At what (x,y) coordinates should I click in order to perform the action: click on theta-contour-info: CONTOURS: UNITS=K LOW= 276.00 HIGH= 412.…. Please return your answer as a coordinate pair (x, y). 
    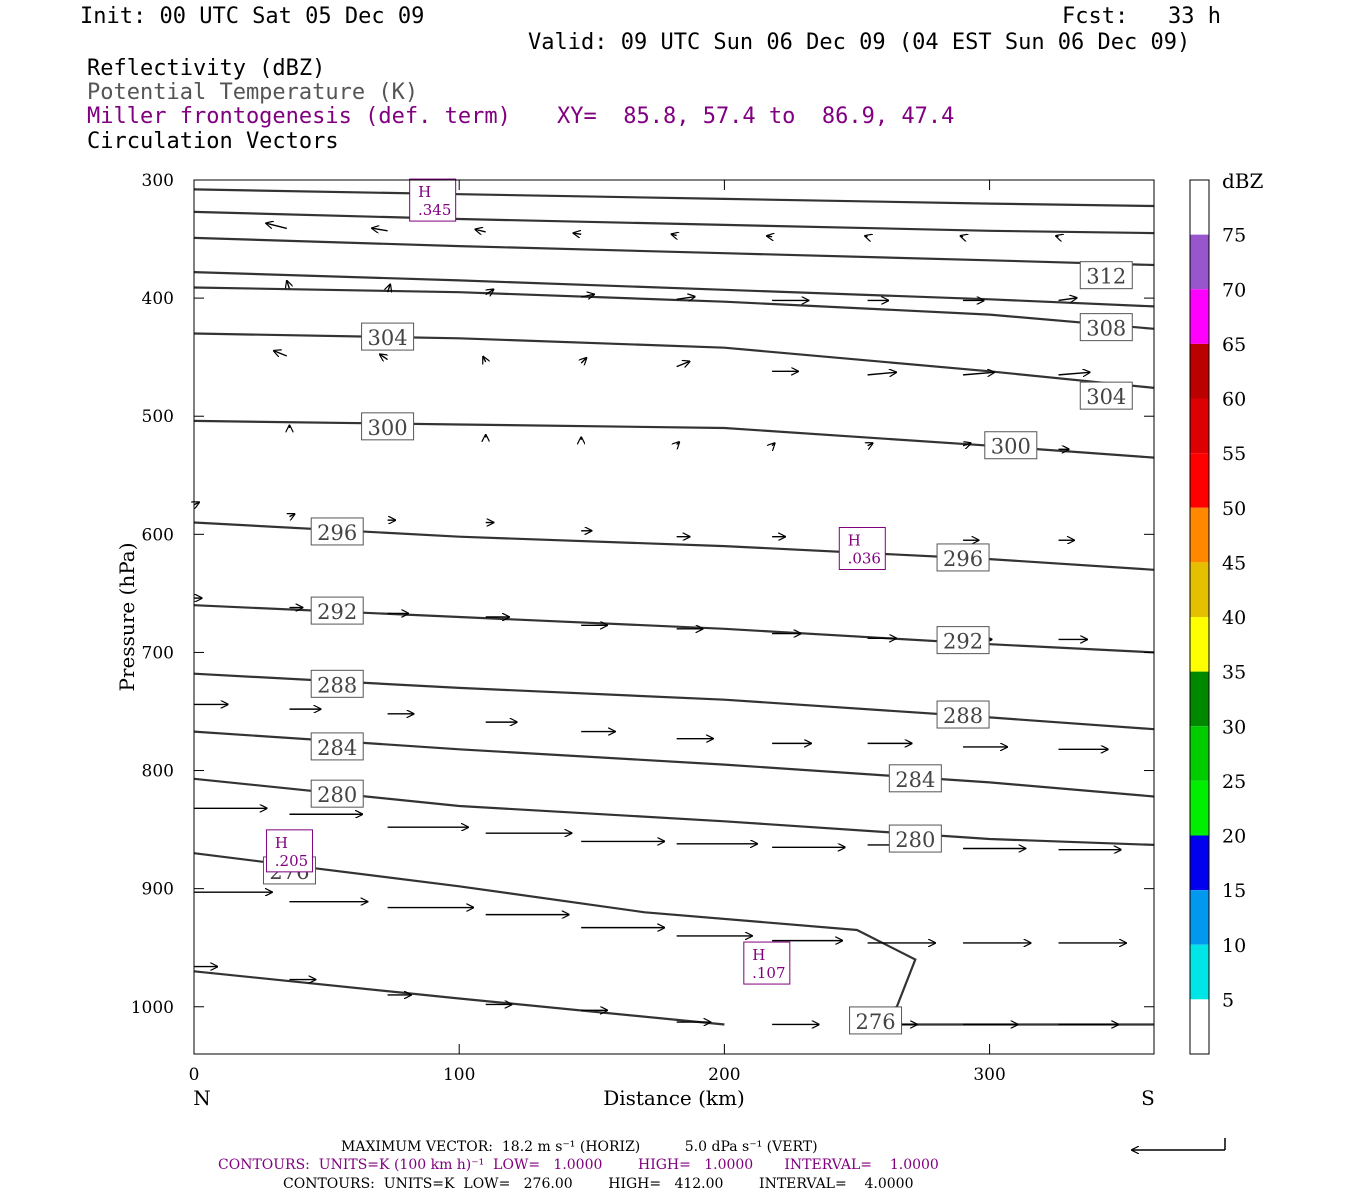
    Looking at the image, I should click on (598, 1184).